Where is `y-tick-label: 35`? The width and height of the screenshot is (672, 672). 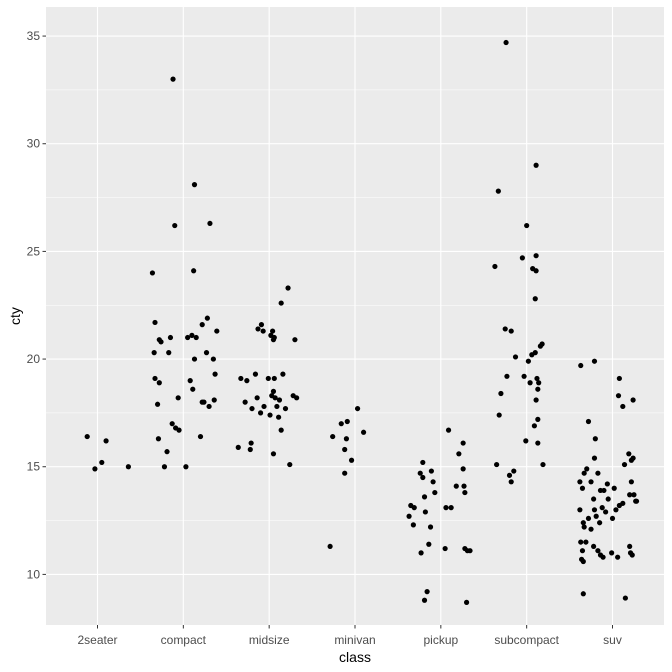
y-tick-label: 35 is located at coordinates (34, 36).